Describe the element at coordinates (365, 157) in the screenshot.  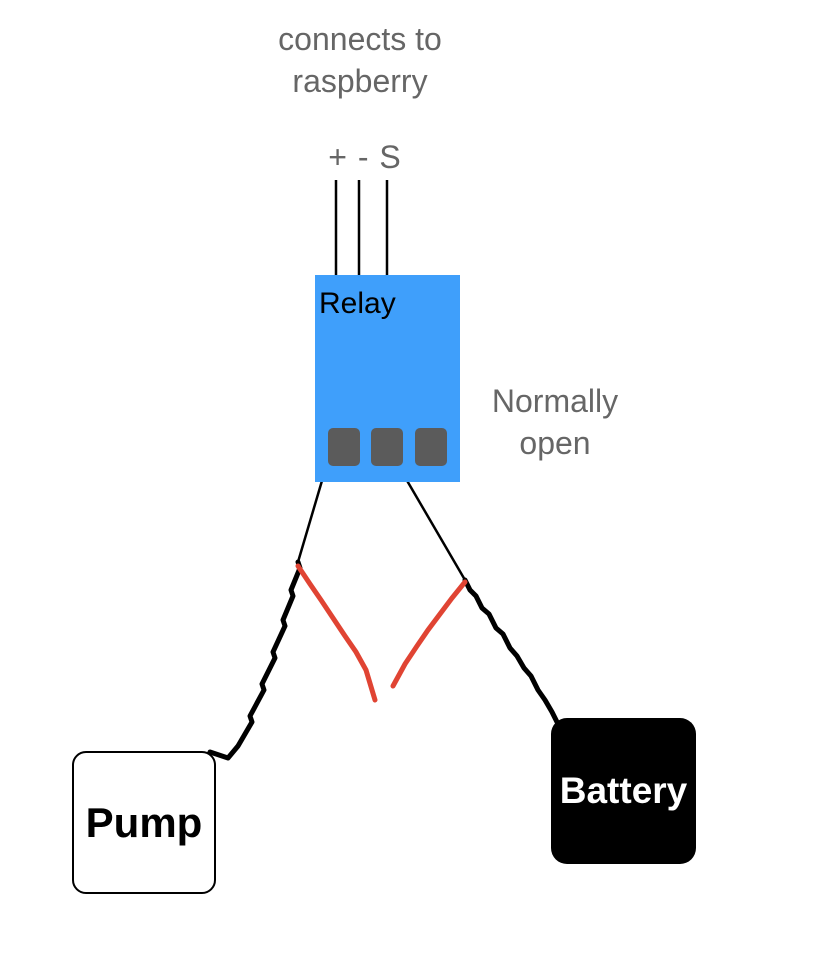
I see `relay-pin-labels: + - S` at that location.